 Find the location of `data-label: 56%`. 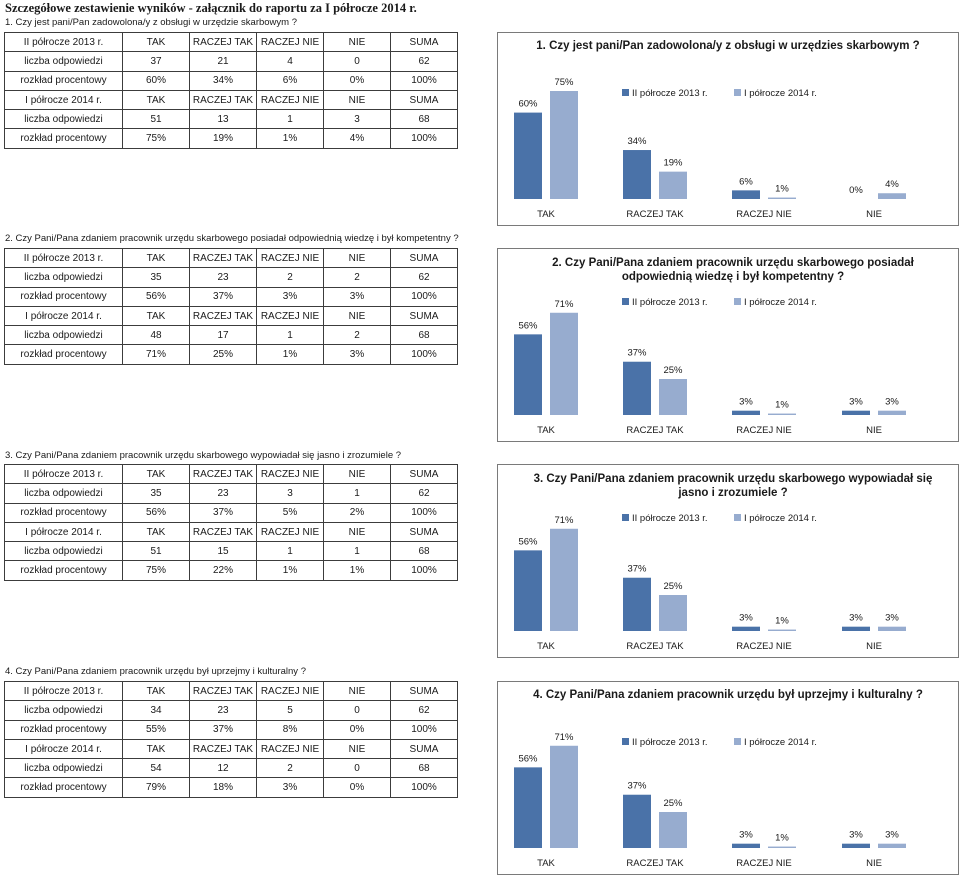

data-label: 56% is located at coordinates (528, 758).